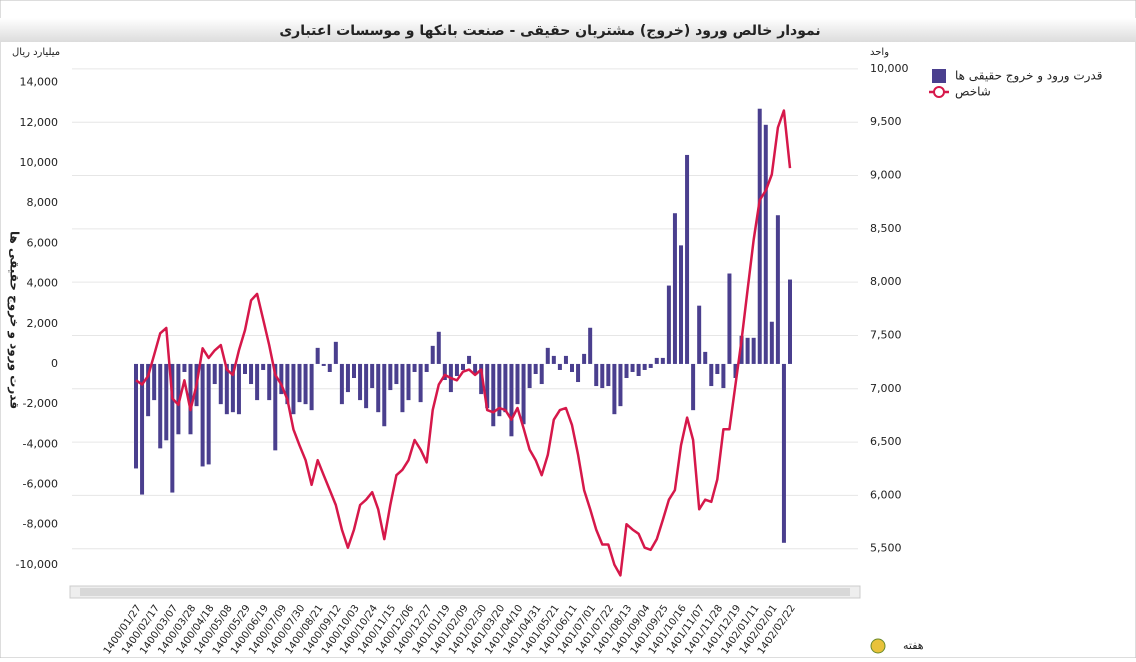 The image size is (1136, 662). I want to click on y2-tick-label: 7,000, so click(886, 388).